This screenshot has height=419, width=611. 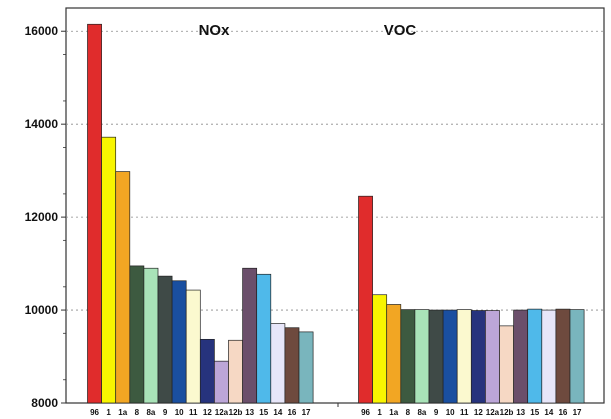 What do you see at coordinates (42, 31) in the screenshot?
I see `y-tick-label: 16000` at bounding box center [42, 31].